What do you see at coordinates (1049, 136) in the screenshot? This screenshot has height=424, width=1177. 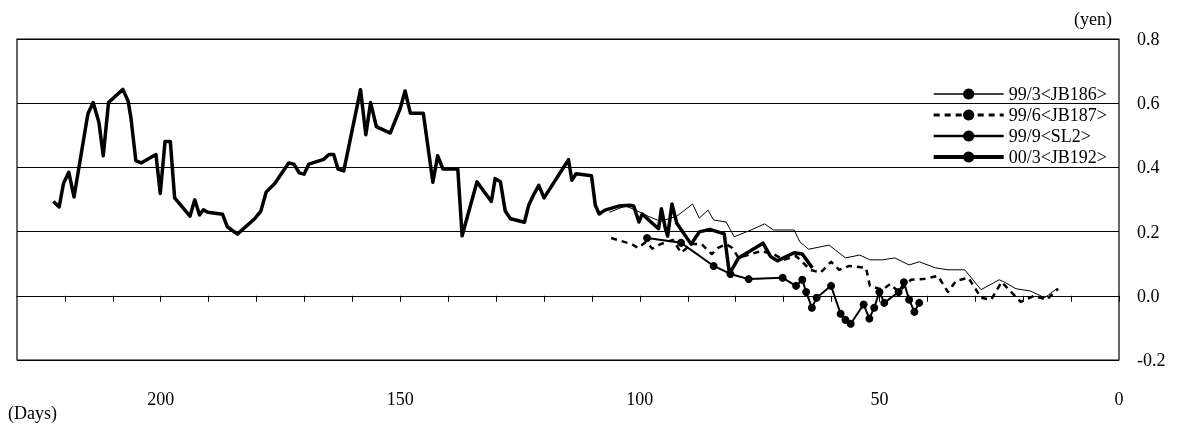 I see `legend-label: 99/9<SL2>` at bounding box center [1049, 136].